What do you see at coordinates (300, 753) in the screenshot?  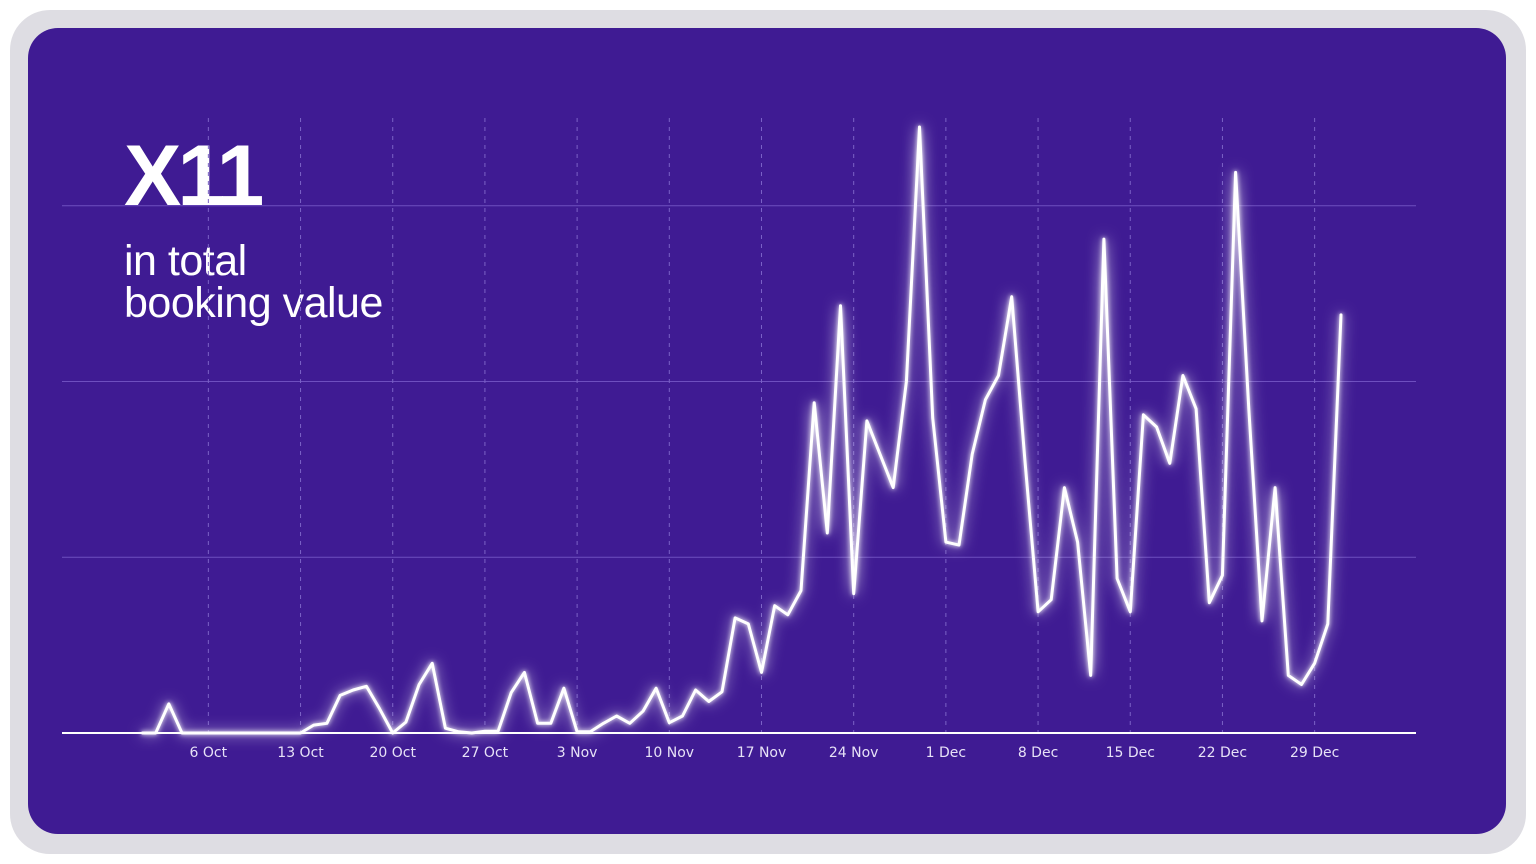 I see `x-tick-label-1: 13 Oct` at bounding box center [300, 753].